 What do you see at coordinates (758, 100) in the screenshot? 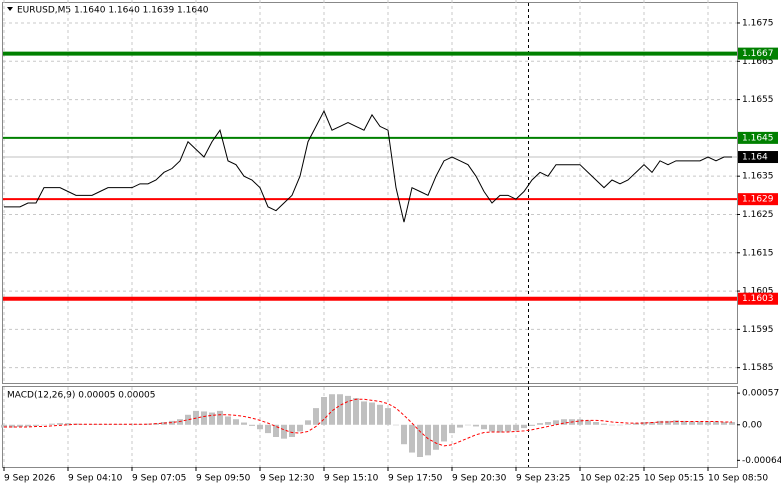
I see `y-tick-label: 1.1655` at bounding box center [758, 100].